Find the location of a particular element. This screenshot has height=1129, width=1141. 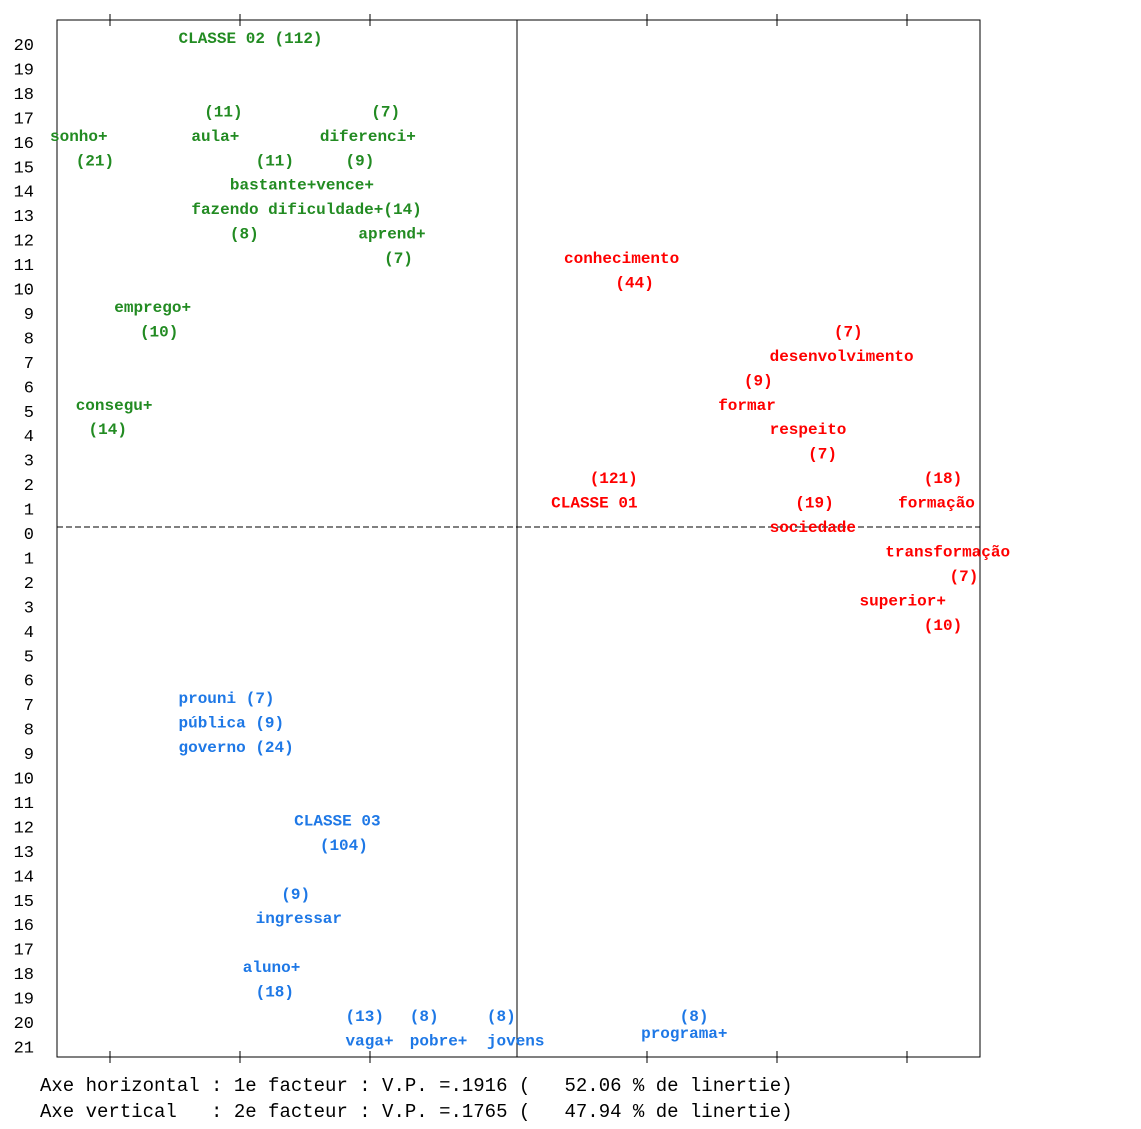

word-label: fazendo dificuldade+(14) is located at coordinates (306, 210).